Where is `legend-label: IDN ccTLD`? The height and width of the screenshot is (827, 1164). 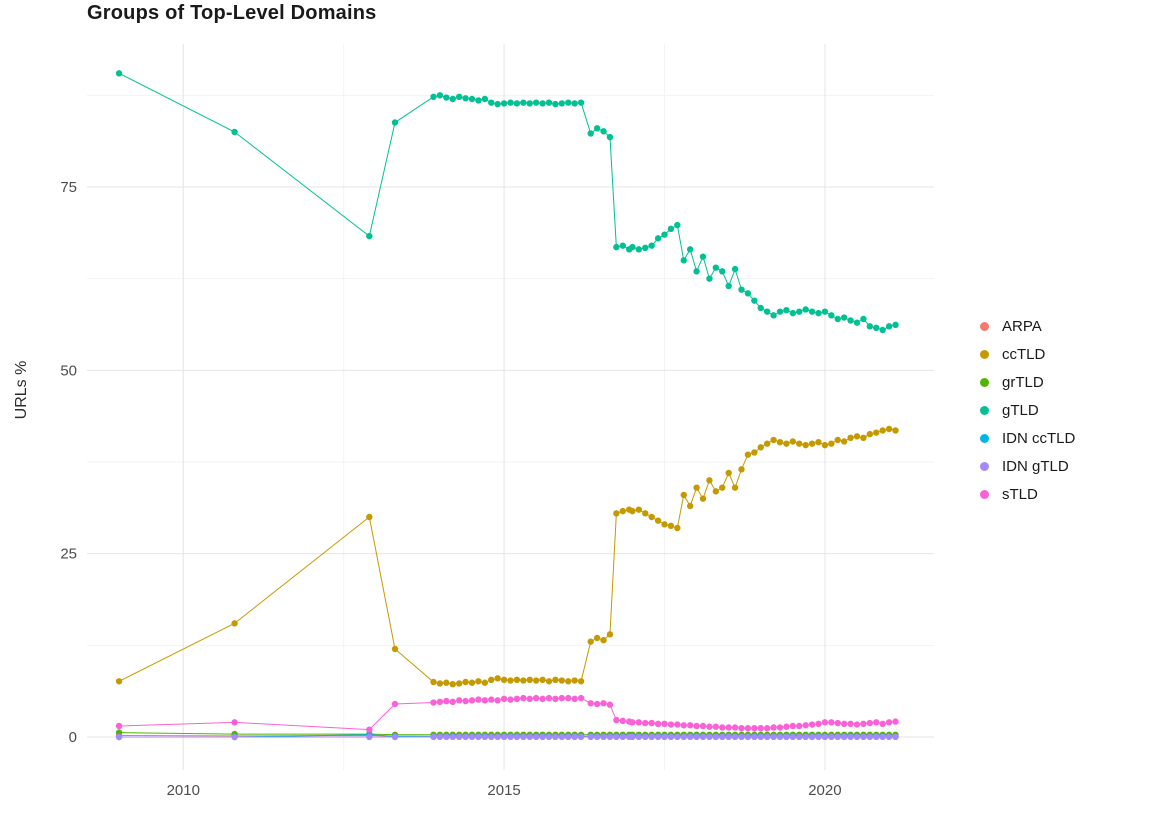 legend-label: IDN ccTLD is located at coordinates (1039, 438).